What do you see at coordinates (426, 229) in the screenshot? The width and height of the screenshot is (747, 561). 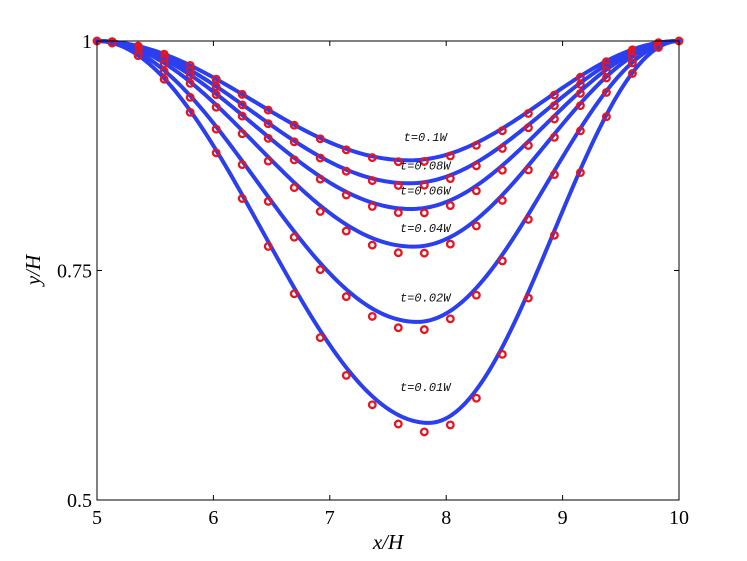 I see `series-label: t=0.04W` at bounding box center [426, 229].